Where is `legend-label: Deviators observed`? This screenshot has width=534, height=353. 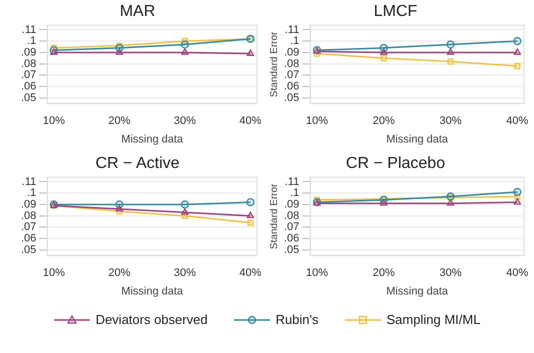
legend-label: Deviators observed is located at coordinates (152, 319).